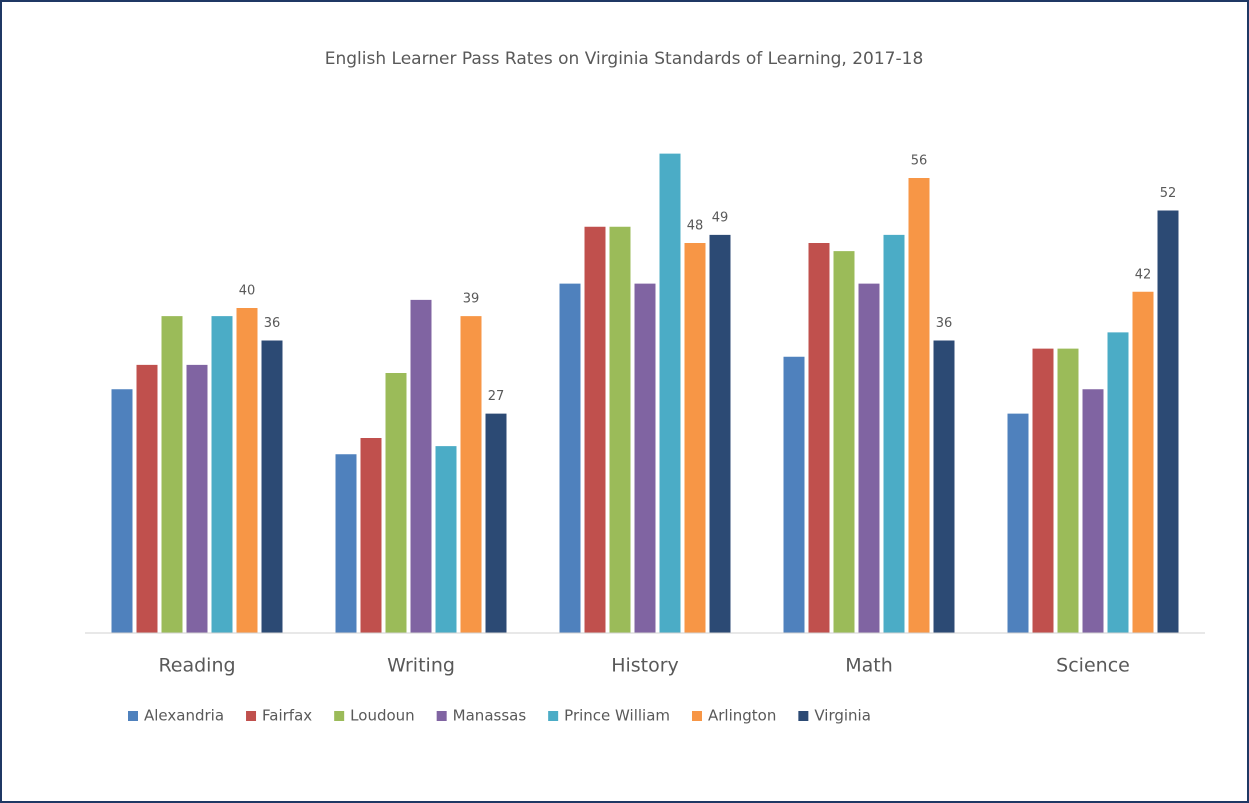  What do you see at coordinates (695, 226) in the screenshot?
I see `data-label: 48` at bounding box center [695, 226].